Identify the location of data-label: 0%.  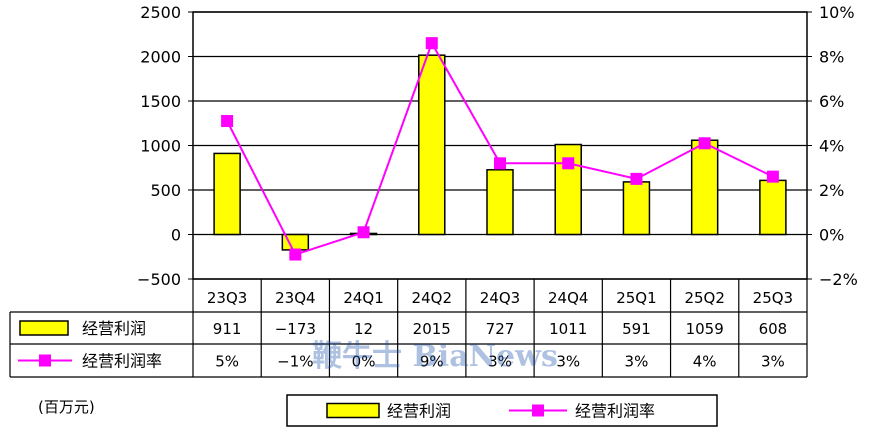
(364, 362).